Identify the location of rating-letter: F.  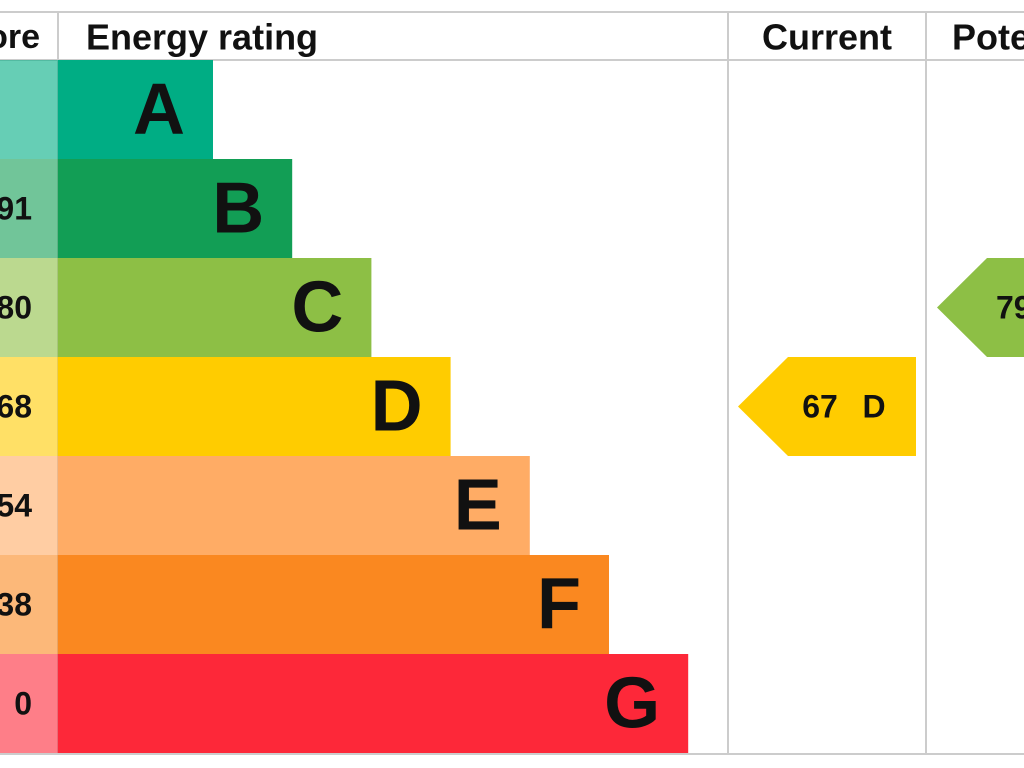
(559, 605).